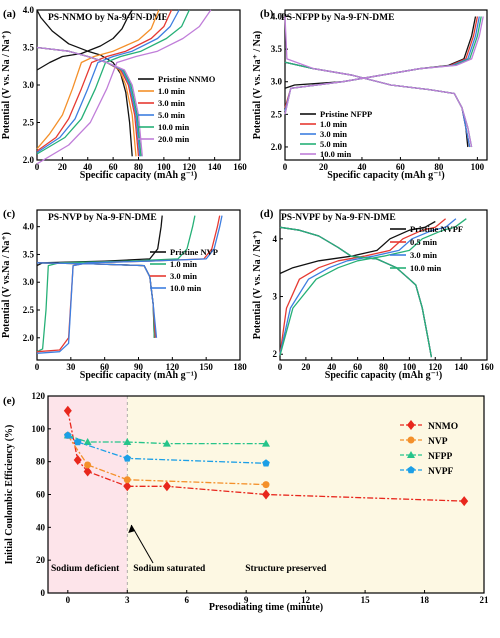 The width and height of the screenshot is (500, 638). Describe the element at coordinates (277, 17) in the screenshot. I see `panel-b-ytick-label-4: 4.0` at that location.